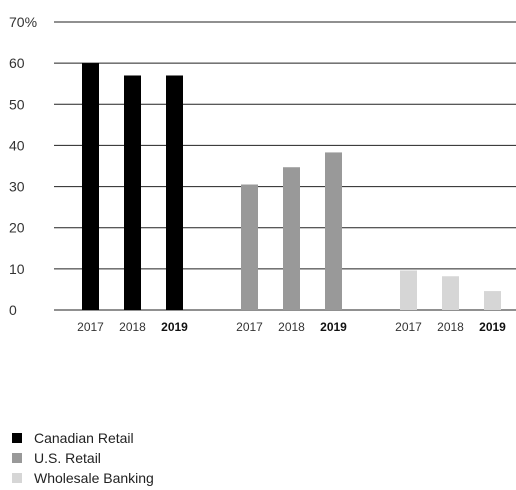 The width and height of the screenshot is (516, 490). I want to click on legend-item: Canadian Retail, so click(83, 438).